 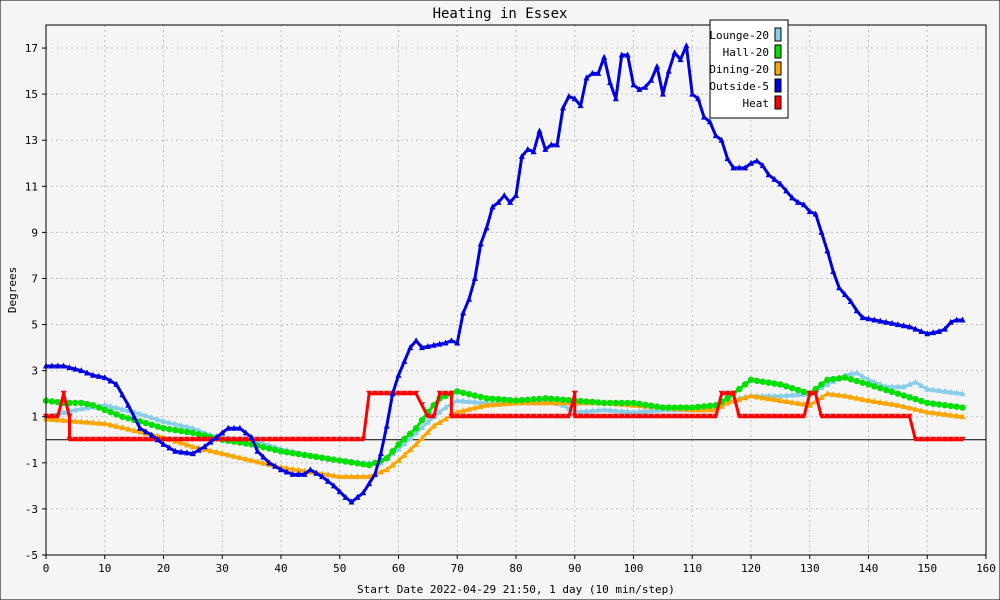 I want to click on y-tick-label: -1, so click(x=31, y=463).